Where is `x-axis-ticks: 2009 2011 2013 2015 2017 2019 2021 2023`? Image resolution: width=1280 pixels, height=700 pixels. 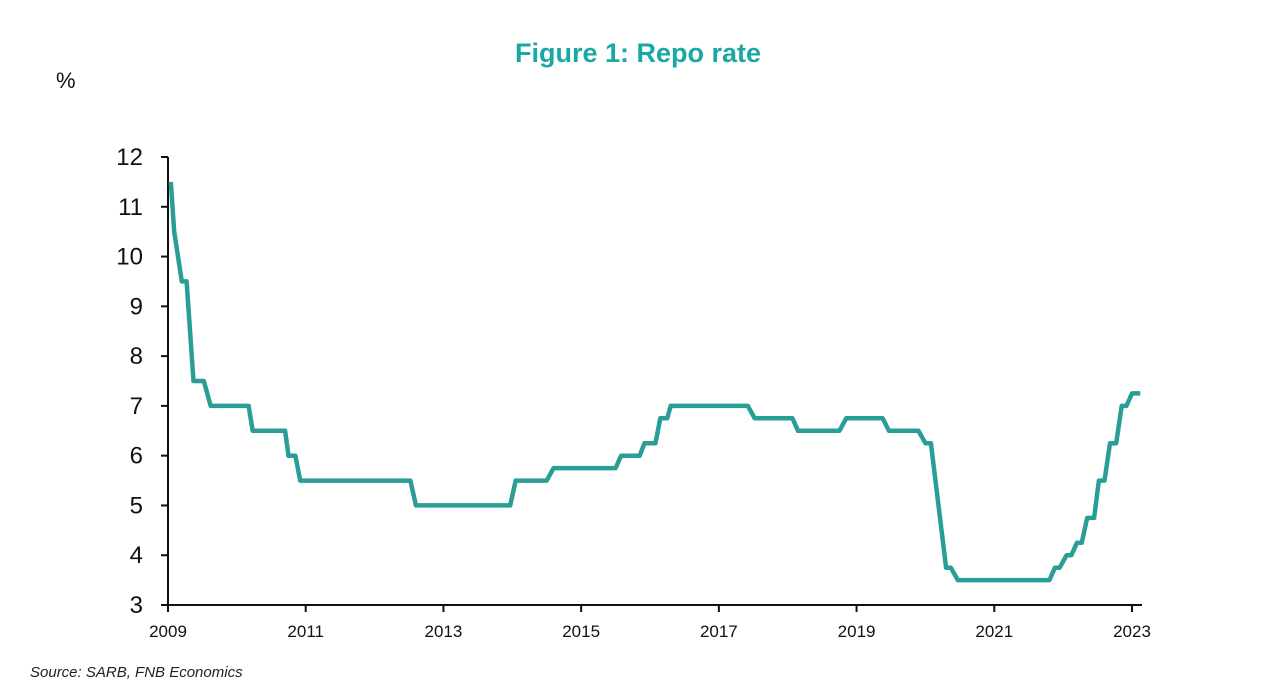 x-axis-ticks: 2009 2011 2013 2015 2017 2019 2021 2023 is located at coordinates (650, 623).